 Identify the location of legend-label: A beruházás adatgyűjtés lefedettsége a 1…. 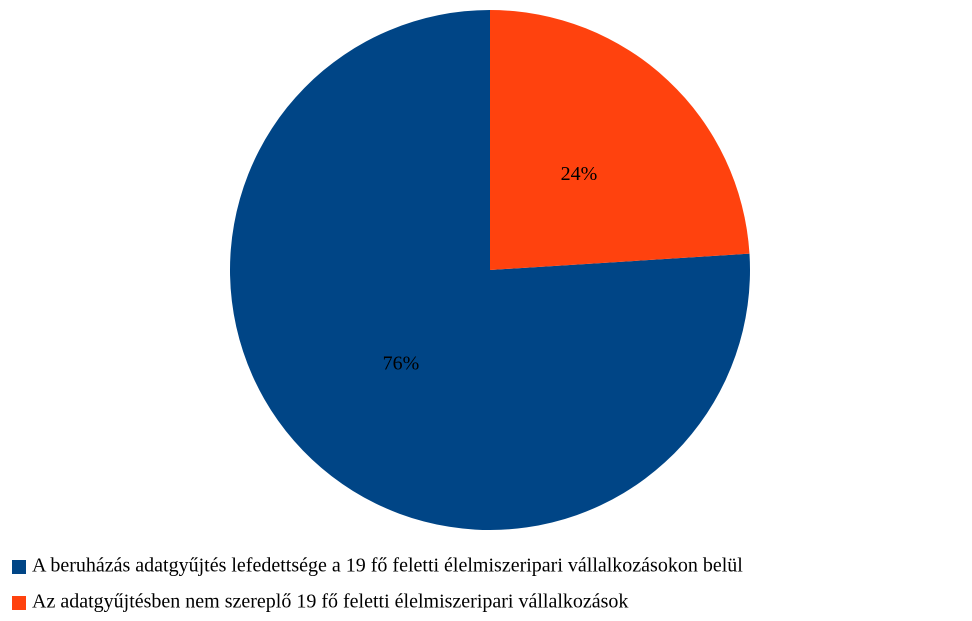
(387, 566).